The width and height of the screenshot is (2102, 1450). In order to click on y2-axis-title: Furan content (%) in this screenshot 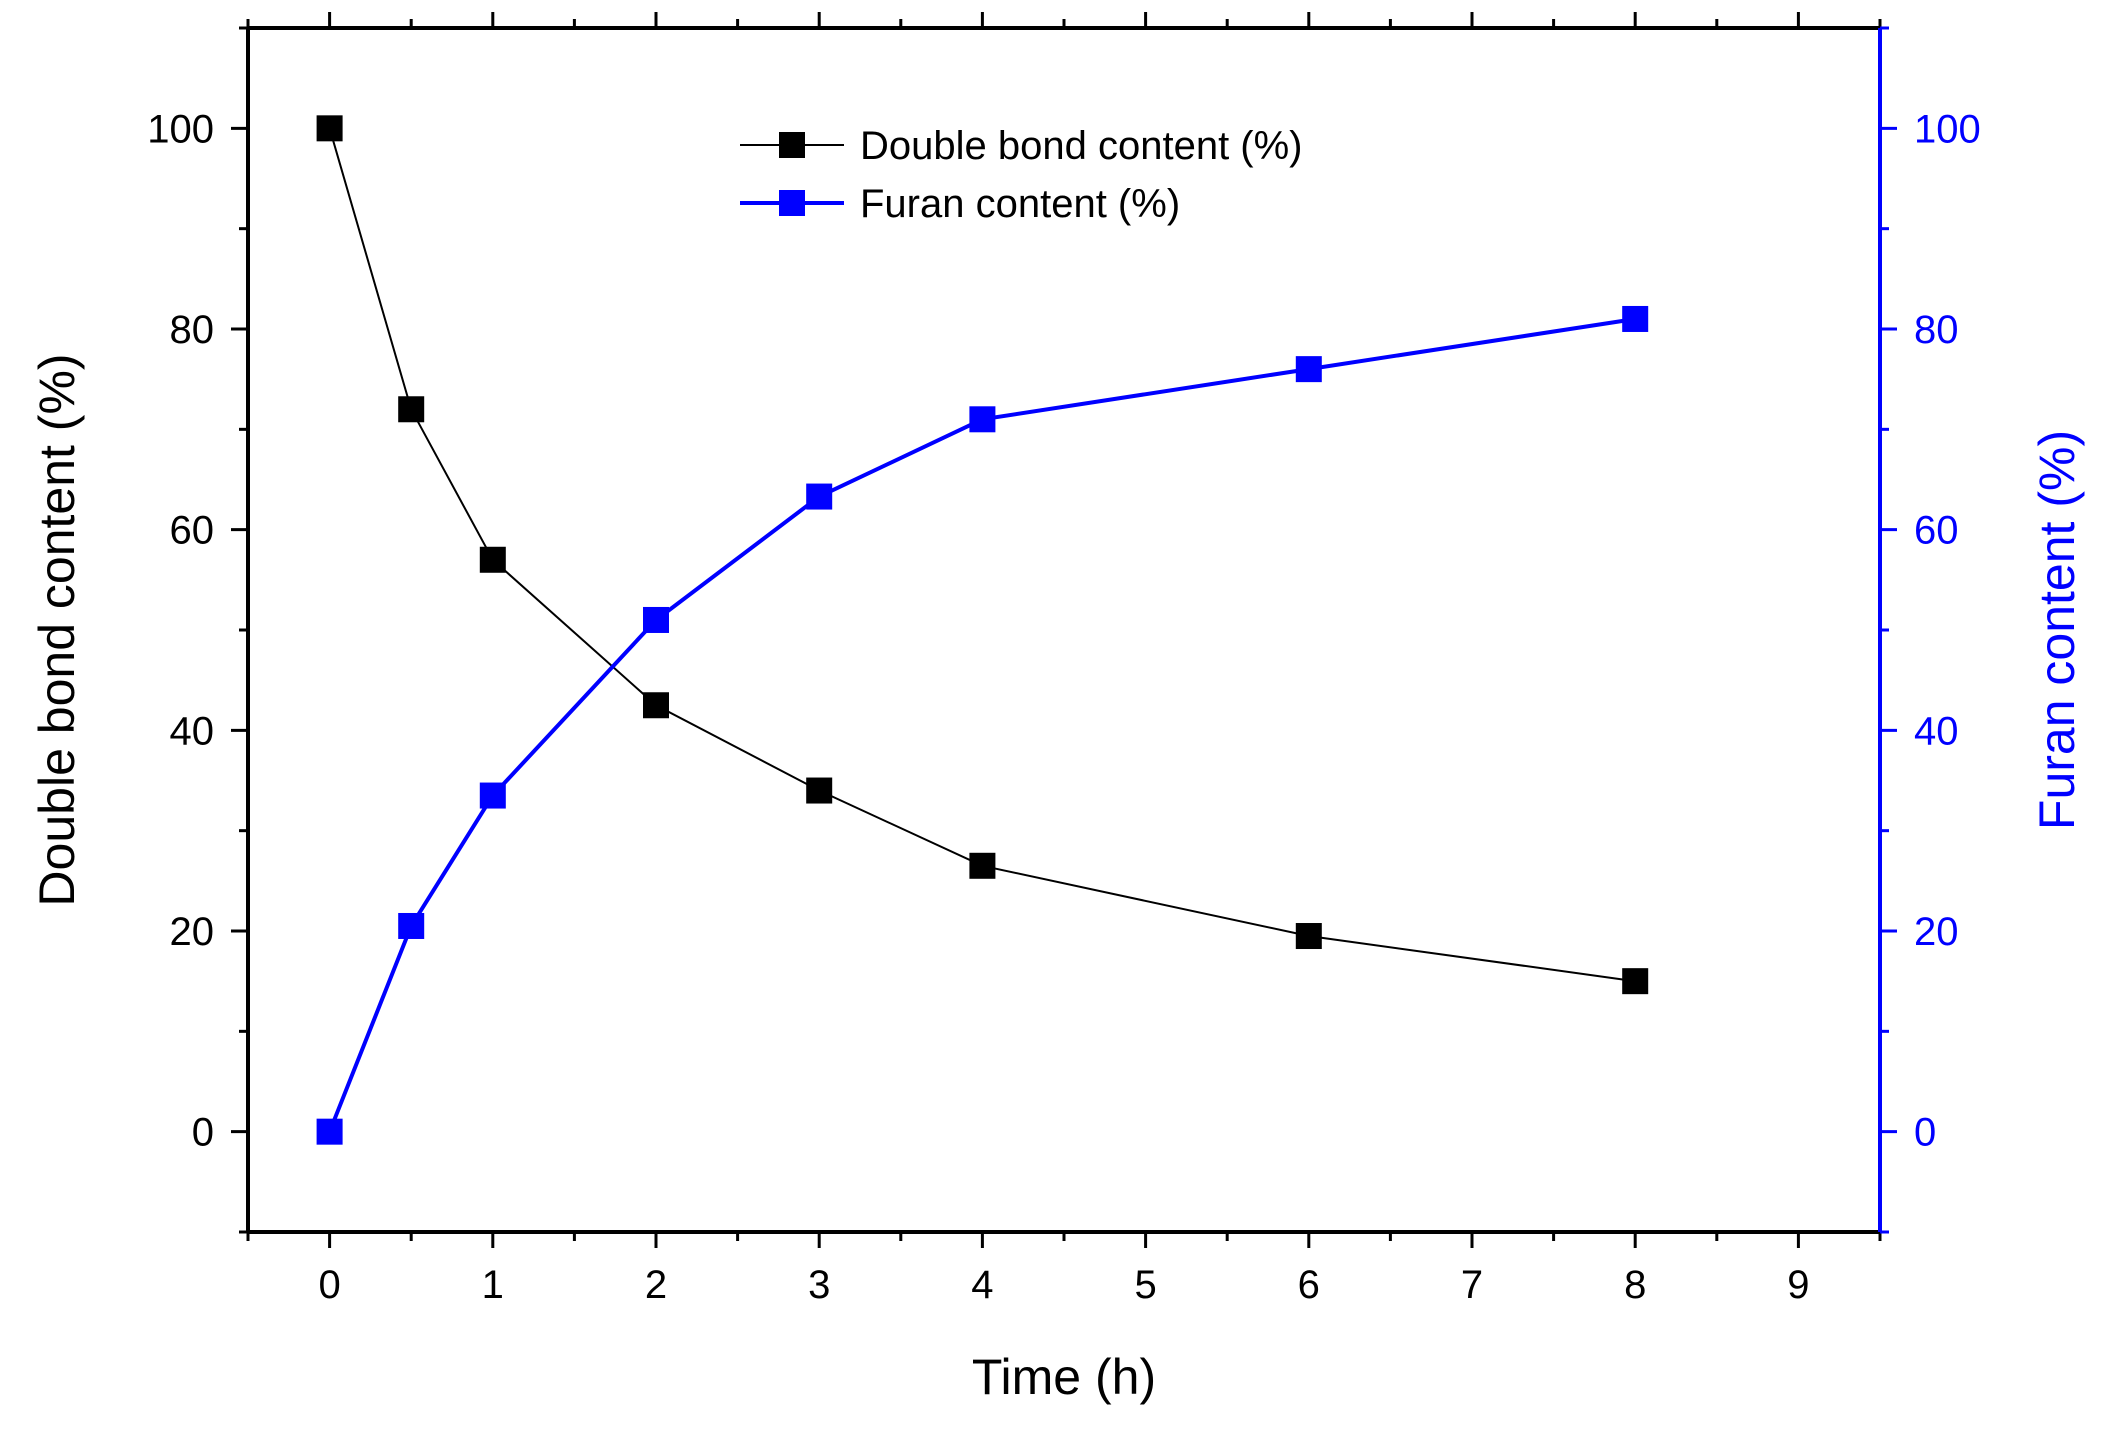, I will do `click(2057, 630)`.